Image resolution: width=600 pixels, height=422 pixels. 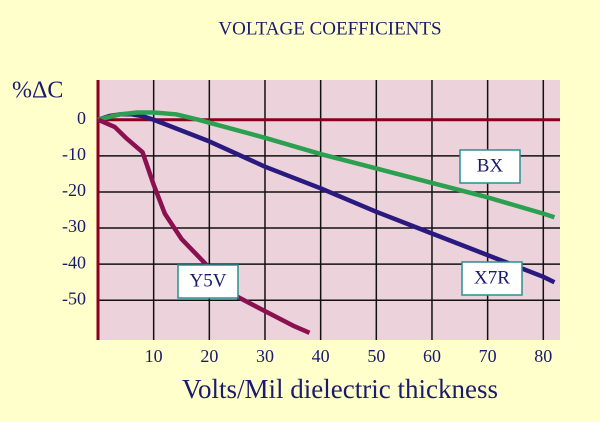 I want to click on x-axis-label: Volts/Mil dielectric thickness, so click(x=340, y=389).